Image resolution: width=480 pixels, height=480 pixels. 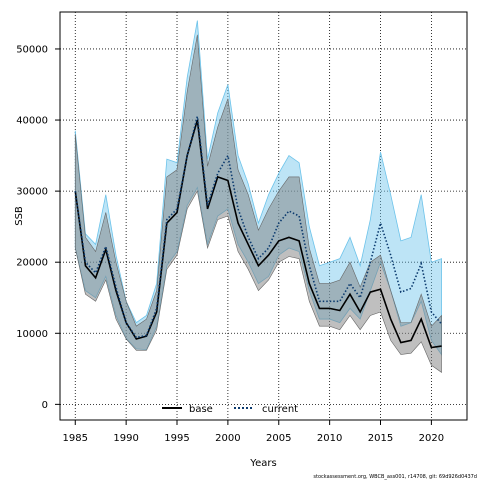 I want to click on x-tick-label: 2015, so click(x=380, y=438).